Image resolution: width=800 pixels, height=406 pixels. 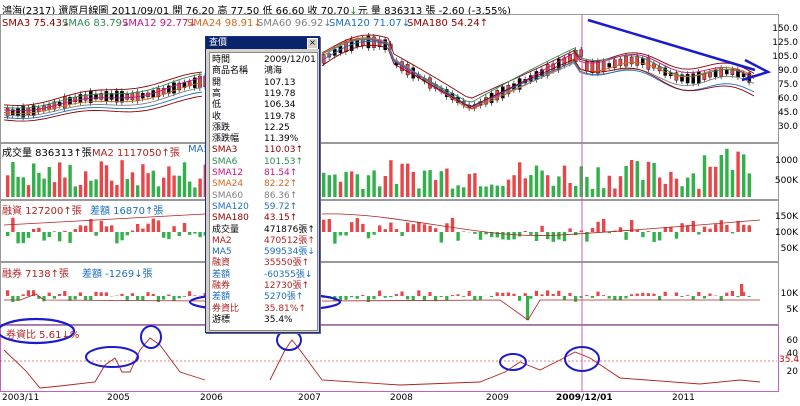 What do you see at coordinates (401, 398) in the screenshot?
I see `x-tick: 2008` at bounding box center [401, 398].